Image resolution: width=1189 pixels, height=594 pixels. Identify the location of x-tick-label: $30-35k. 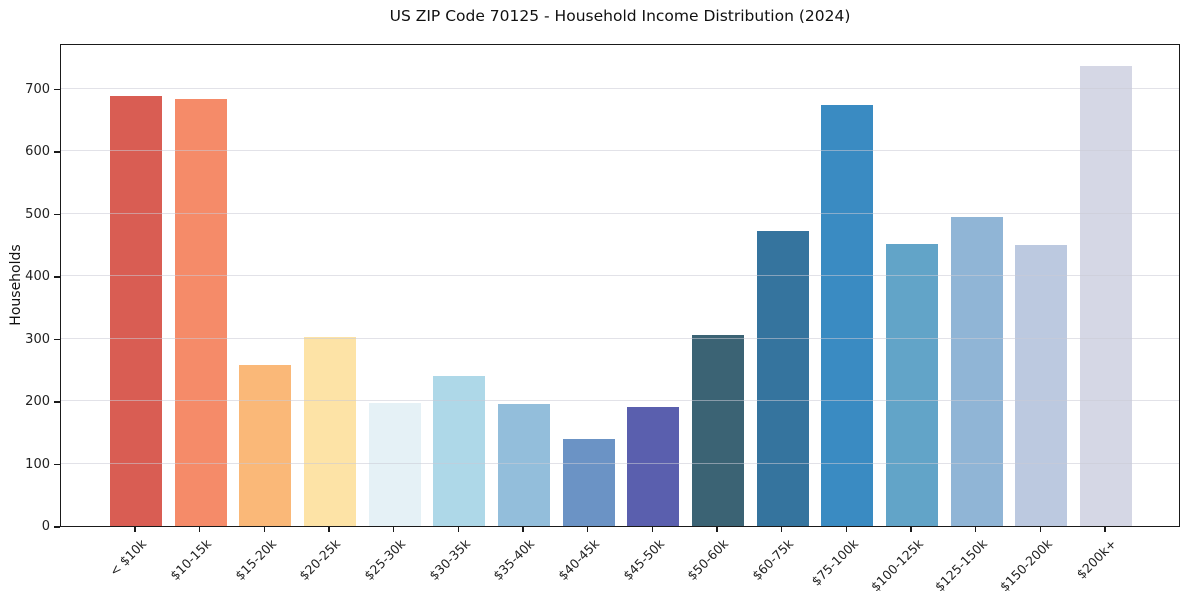
(449, 560).